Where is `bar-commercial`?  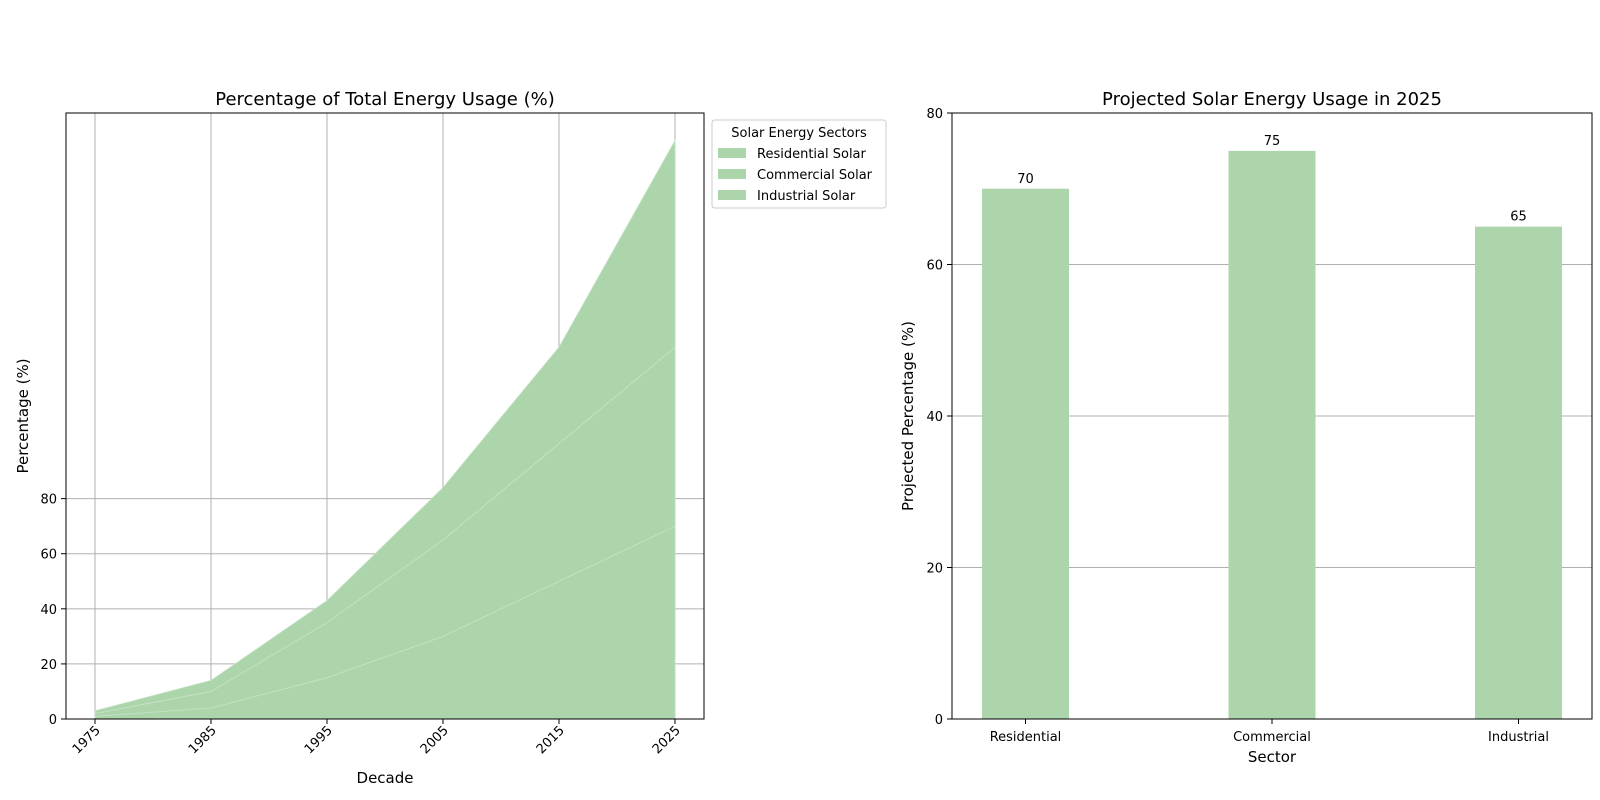
bar-commercial is located at coordinates (1272, 434).